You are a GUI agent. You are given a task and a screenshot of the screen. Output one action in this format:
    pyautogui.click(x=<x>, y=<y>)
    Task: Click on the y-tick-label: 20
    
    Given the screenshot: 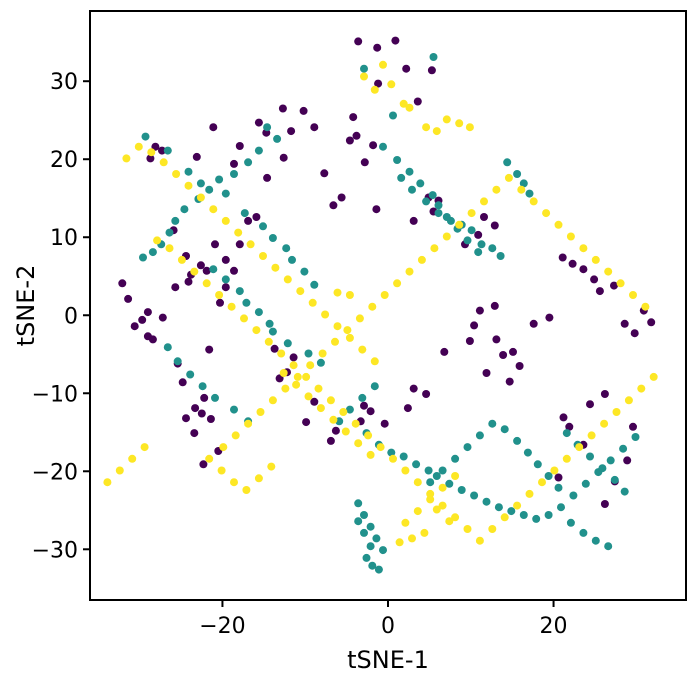 What is the action you would take?
    pyautogui.click(x=64, y=160)
    